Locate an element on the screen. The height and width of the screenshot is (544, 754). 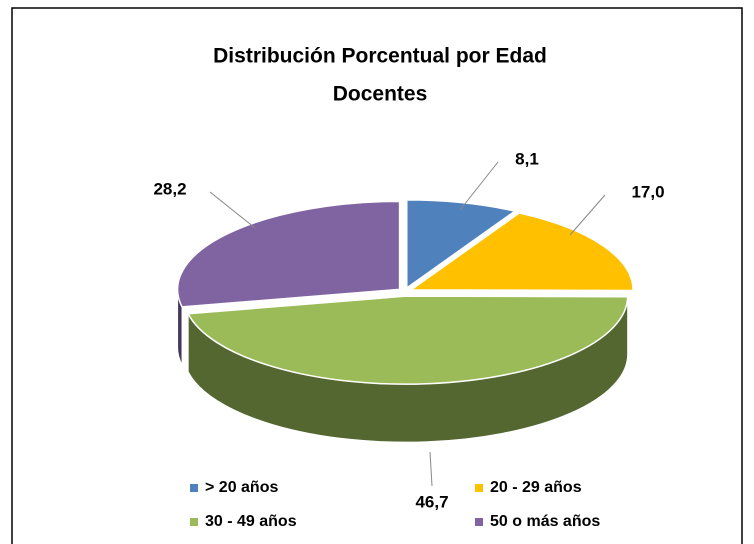
data-label: 28,2 is located at coordinates (169, 188).